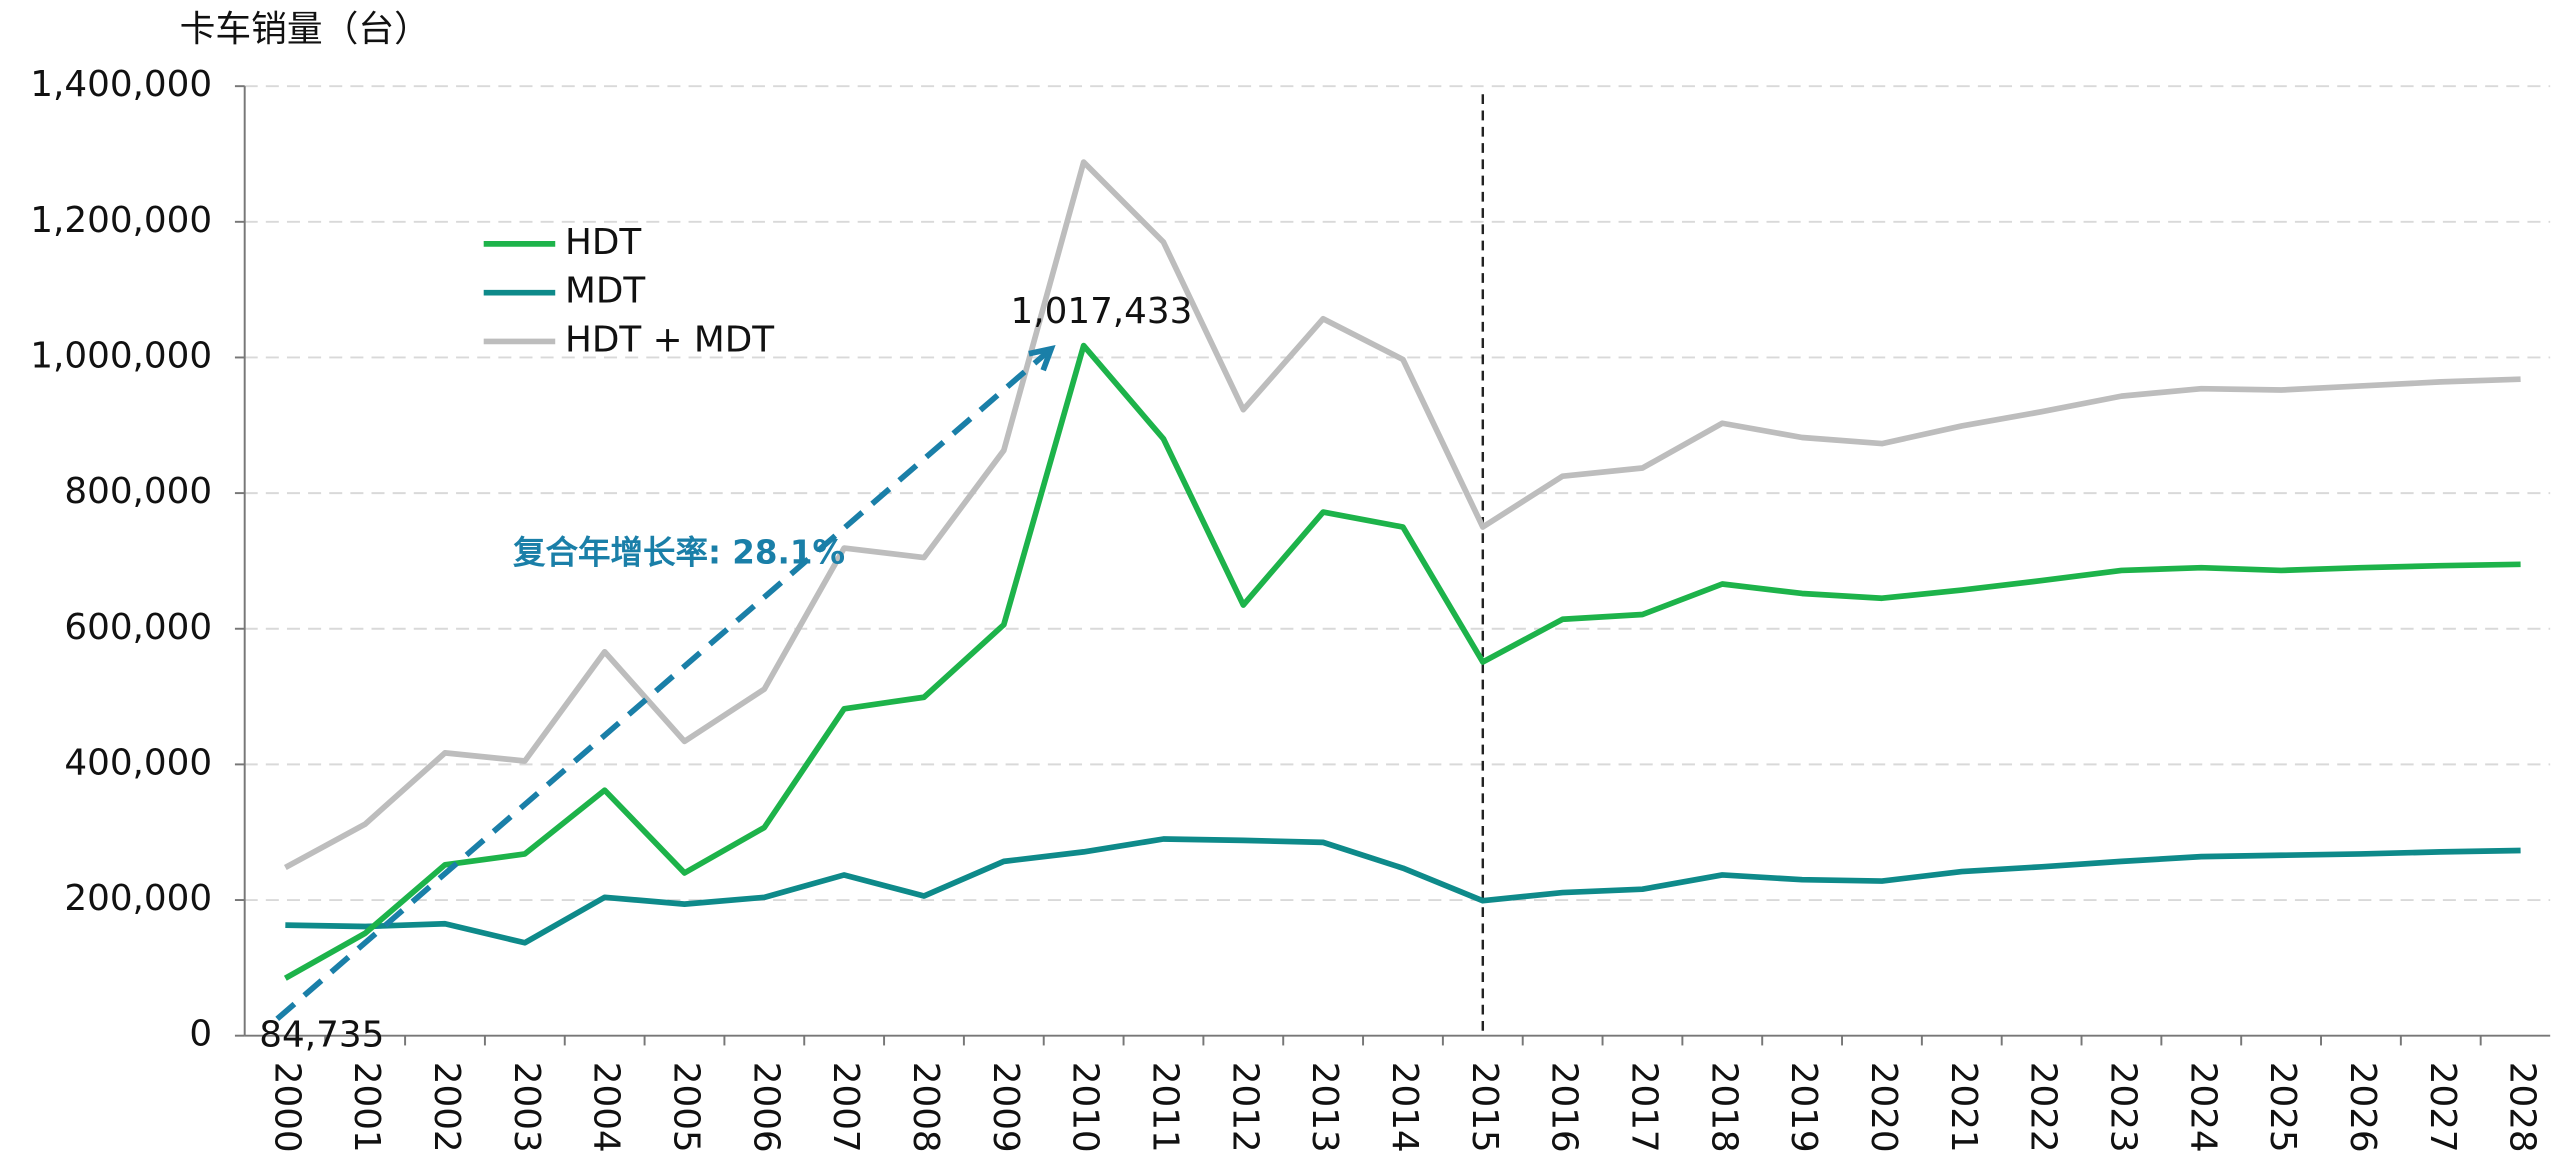 The width and height of the screenshot is (2551, 1156). I want to click on legend-label: HDT + MDT, so click(669, 339).